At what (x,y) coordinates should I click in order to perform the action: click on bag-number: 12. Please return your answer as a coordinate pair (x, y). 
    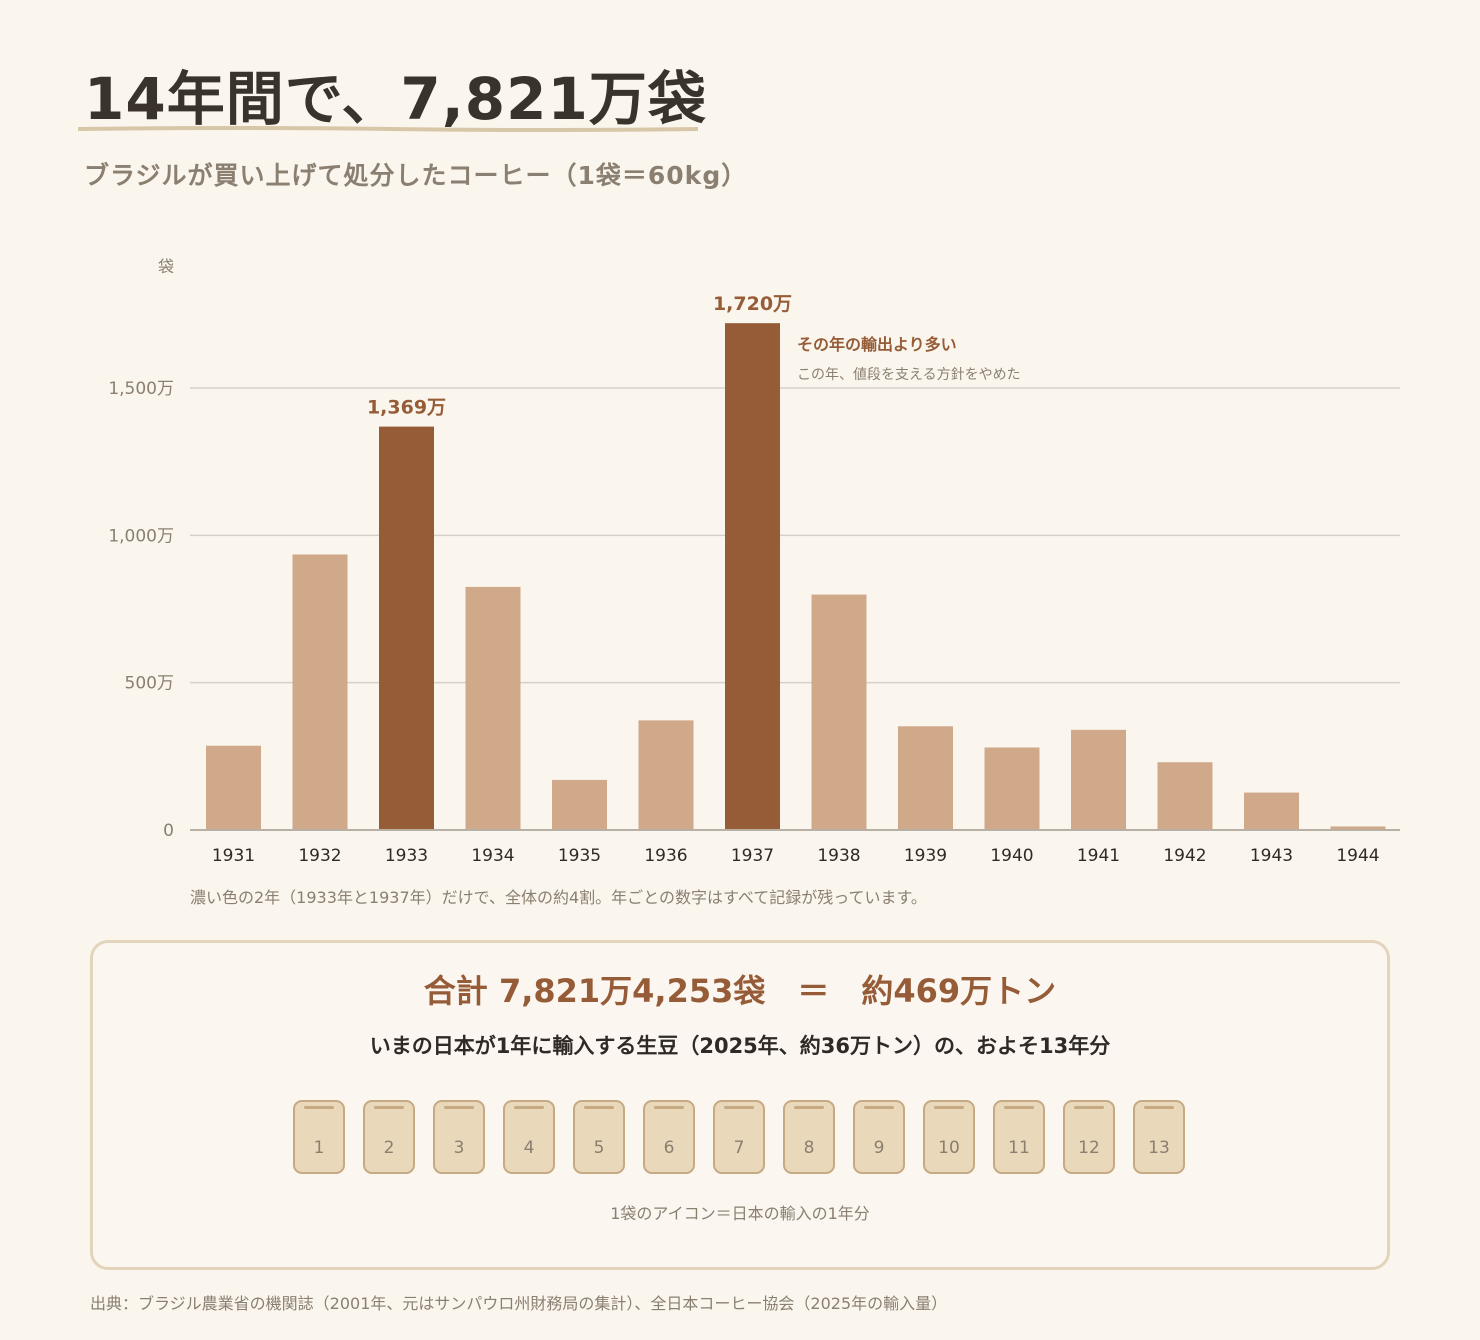
    Looking at the image, I should click on (1089, 1148).